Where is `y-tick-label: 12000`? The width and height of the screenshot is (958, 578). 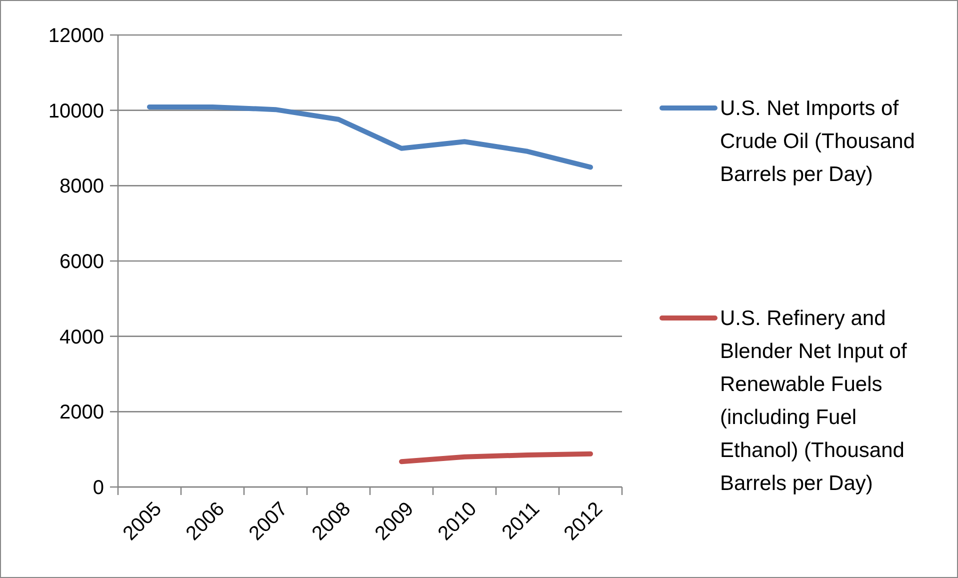 y-tick-label: 12000 is located at coordinates (76, 36).